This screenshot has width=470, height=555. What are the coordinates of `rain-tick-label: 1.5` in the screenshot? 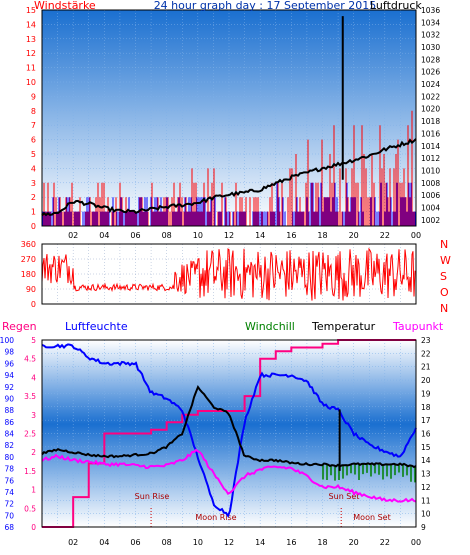 It's located at (30, 471).